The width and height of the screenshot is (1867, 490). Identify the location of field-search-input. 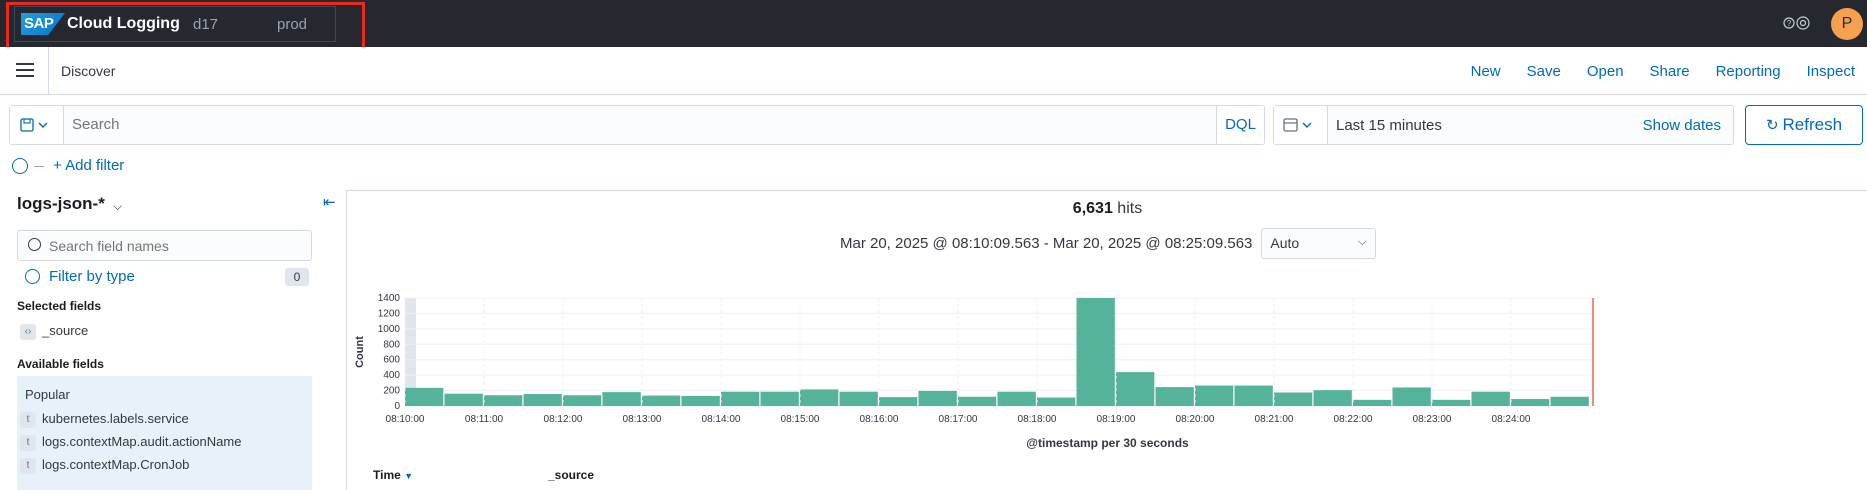
(174, 246).